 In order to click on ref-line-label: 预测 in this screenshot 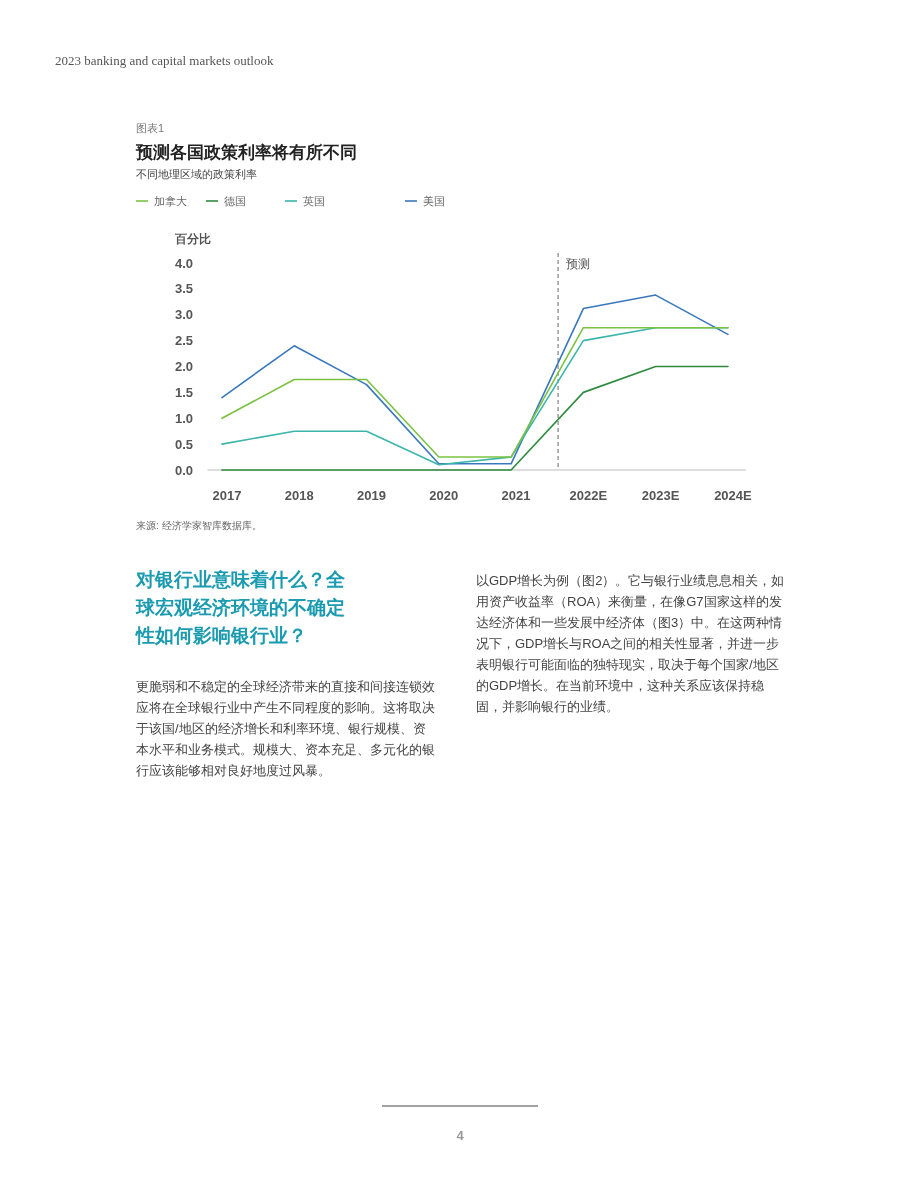, I will do `click(578, 264)`.